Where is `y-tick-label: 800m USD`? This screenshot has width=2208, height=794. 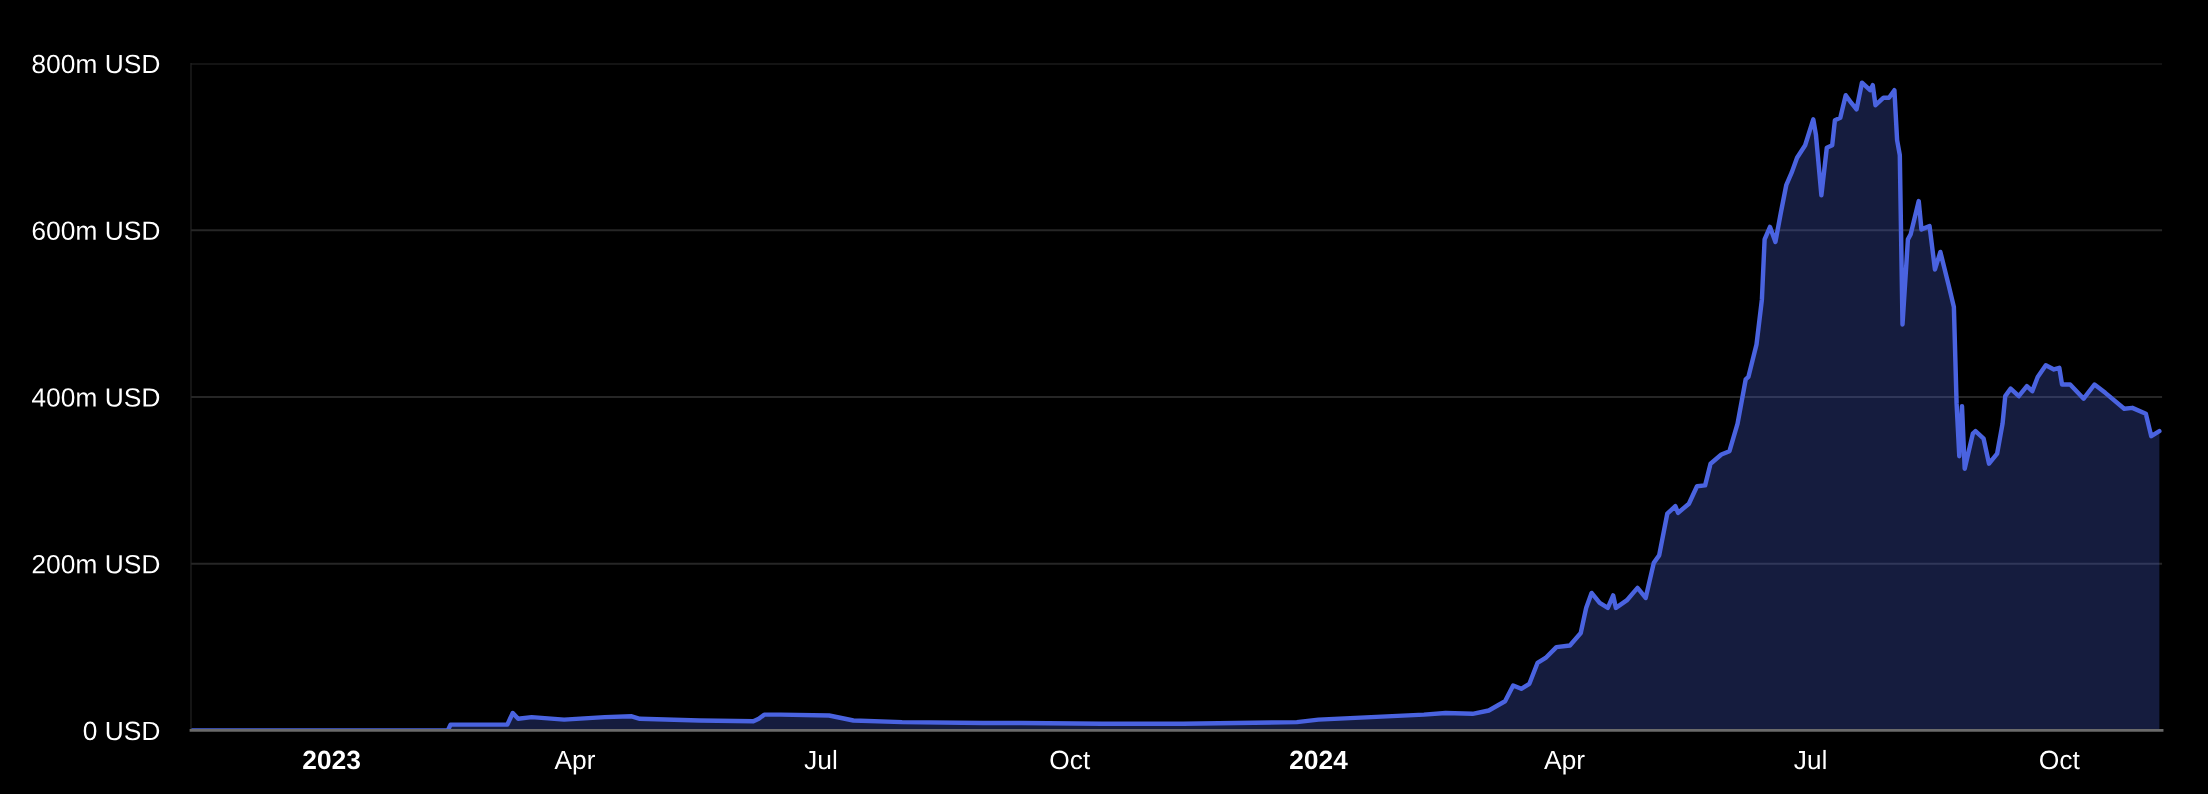
y-tick-label: 800m USD is located at coordinates (96, 64).